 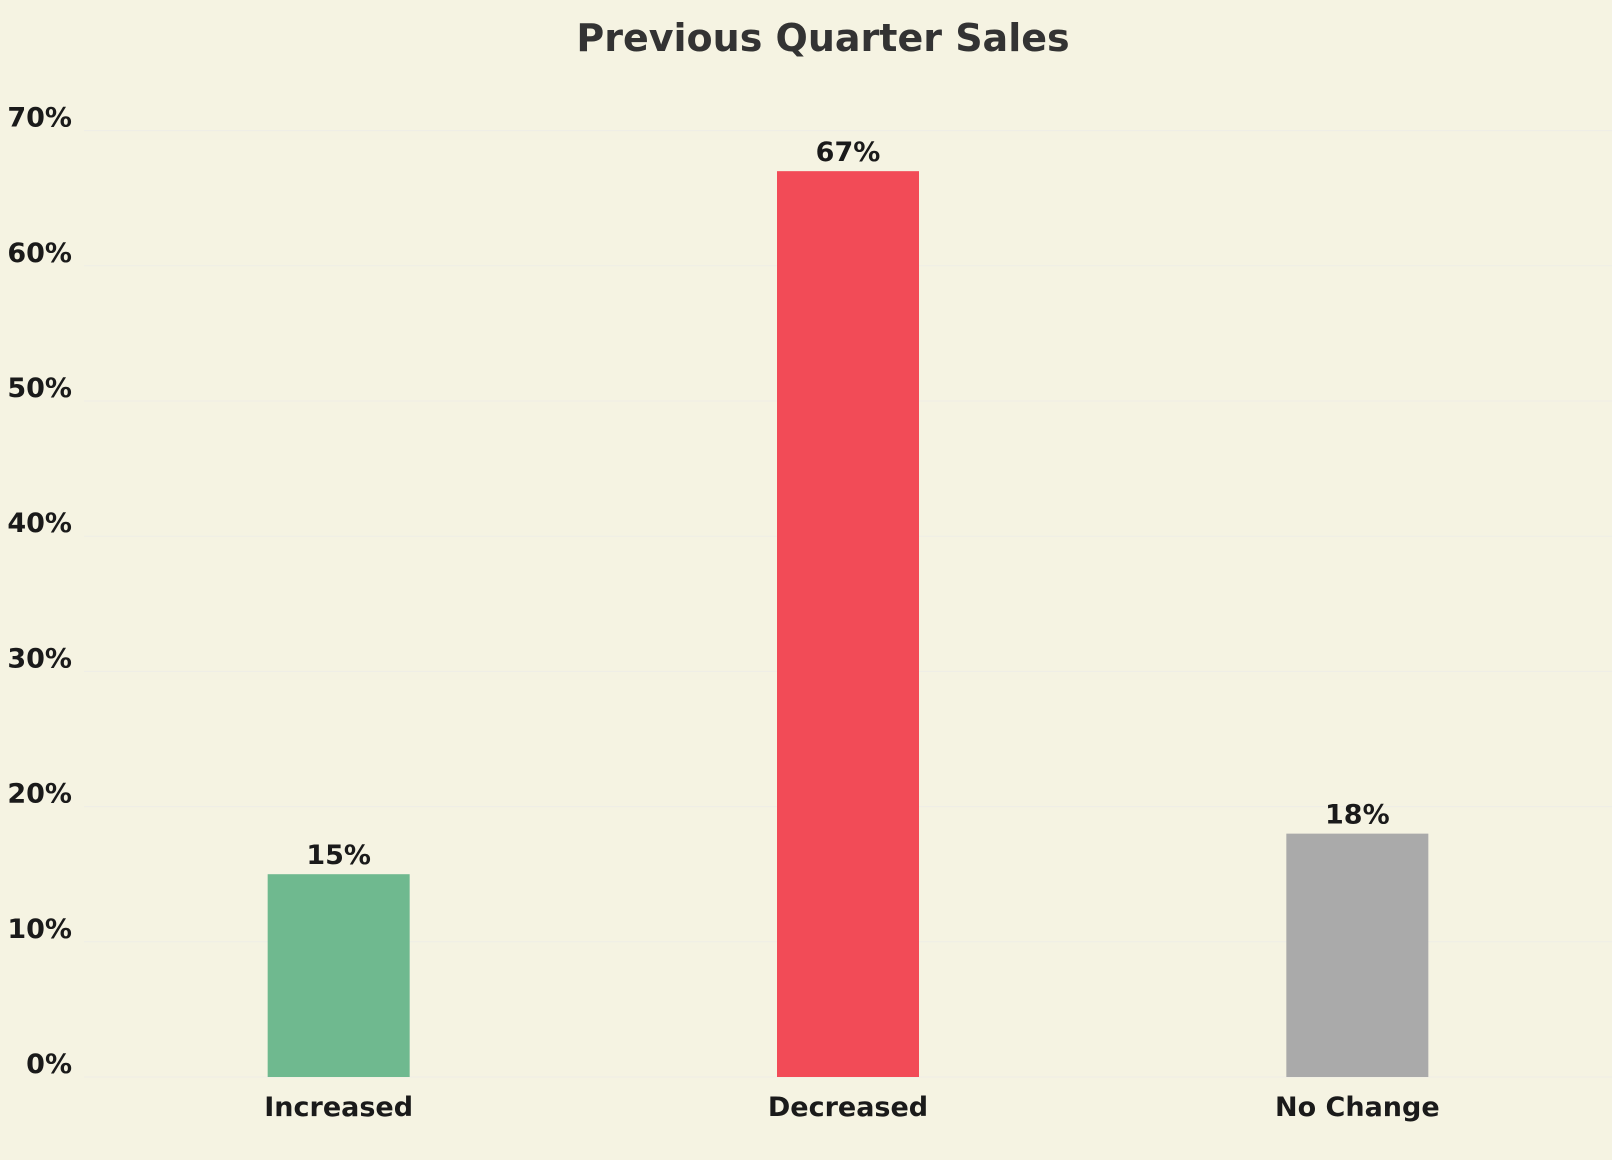 What do you see at coordinates (1357, 1107) in the screenshot?
I see `x-tick-label: No Change` at bounding box center [1357, 1107].